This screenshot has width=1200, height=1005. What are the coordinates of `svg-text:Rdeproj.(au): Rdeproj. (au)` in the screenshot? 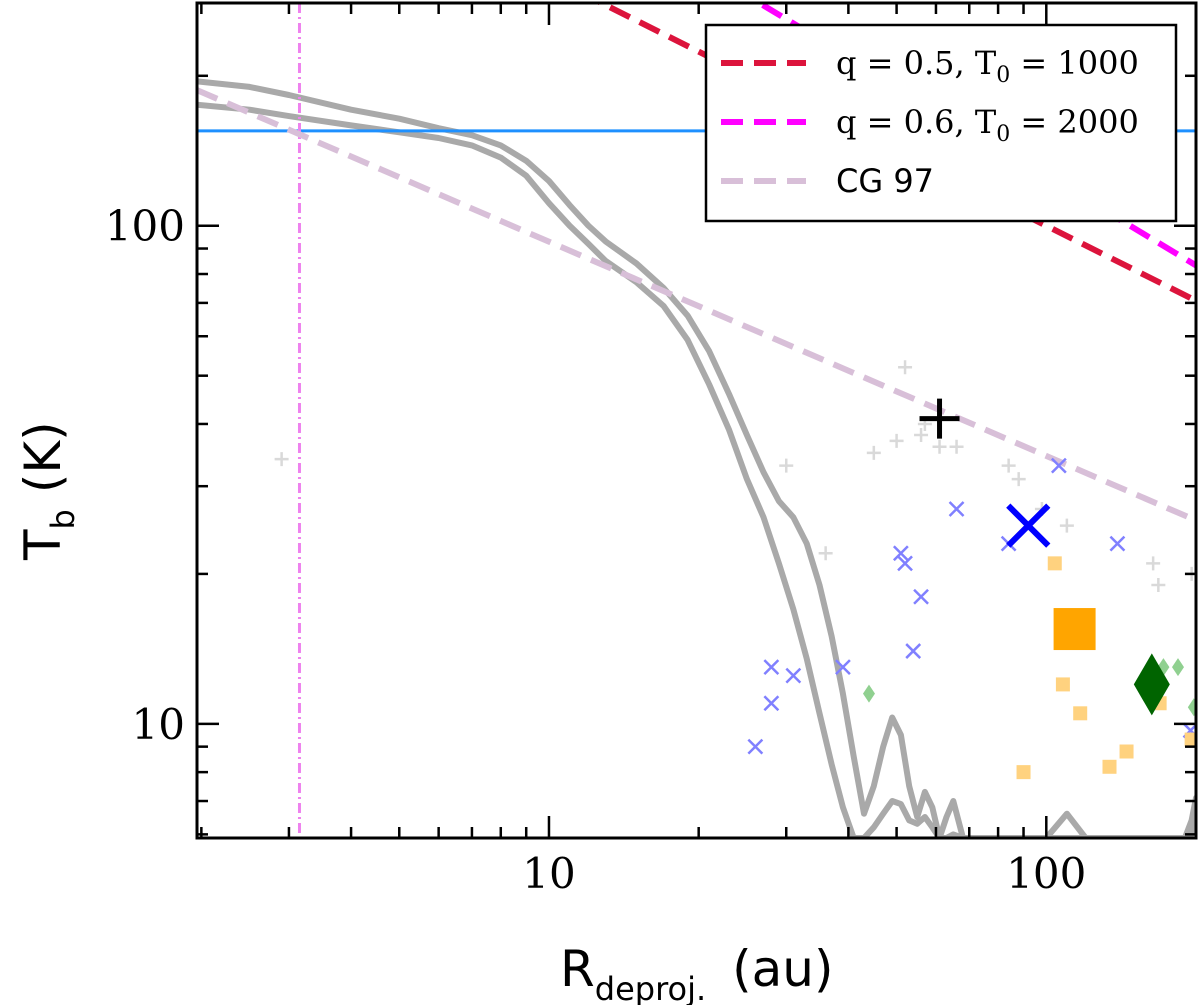 It's located at (697, 972).